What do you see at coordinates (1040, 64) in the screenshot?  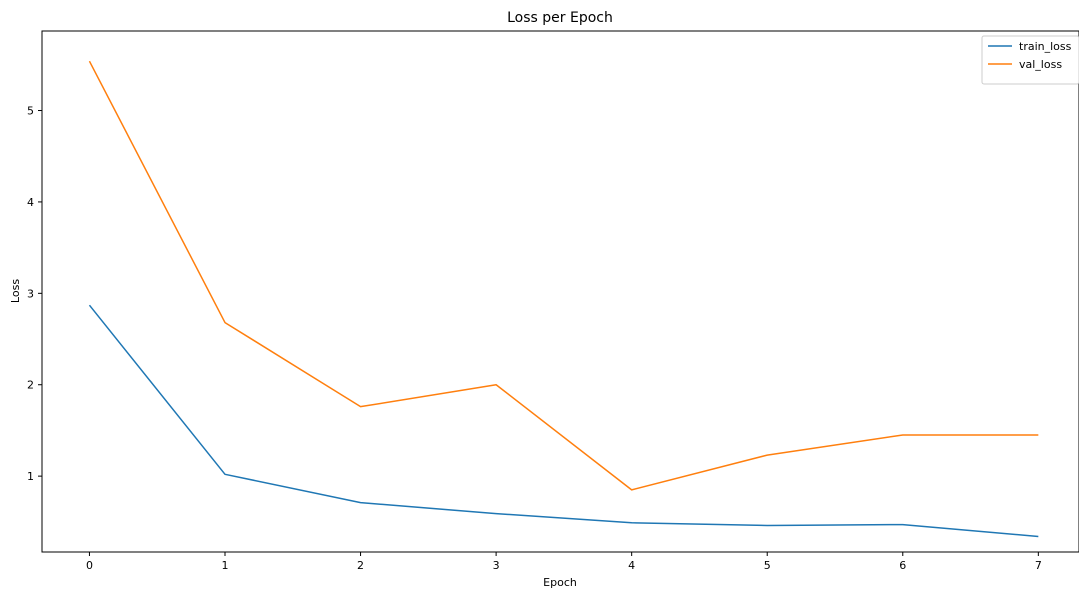 I see `legend-label-val_loss: val_loss` at bounding box center [1040, 64].